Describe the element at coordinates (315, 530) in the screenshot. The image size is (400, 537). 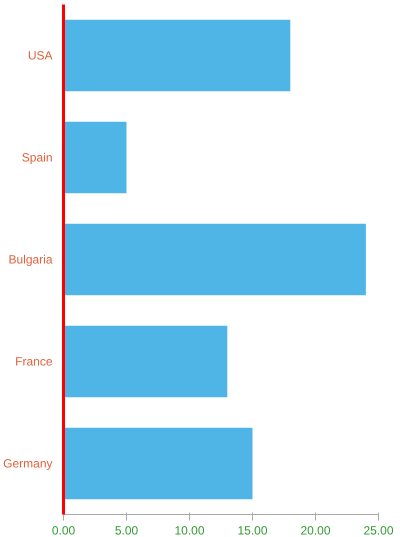
I see `x-tick-label: 20.00` at that location.